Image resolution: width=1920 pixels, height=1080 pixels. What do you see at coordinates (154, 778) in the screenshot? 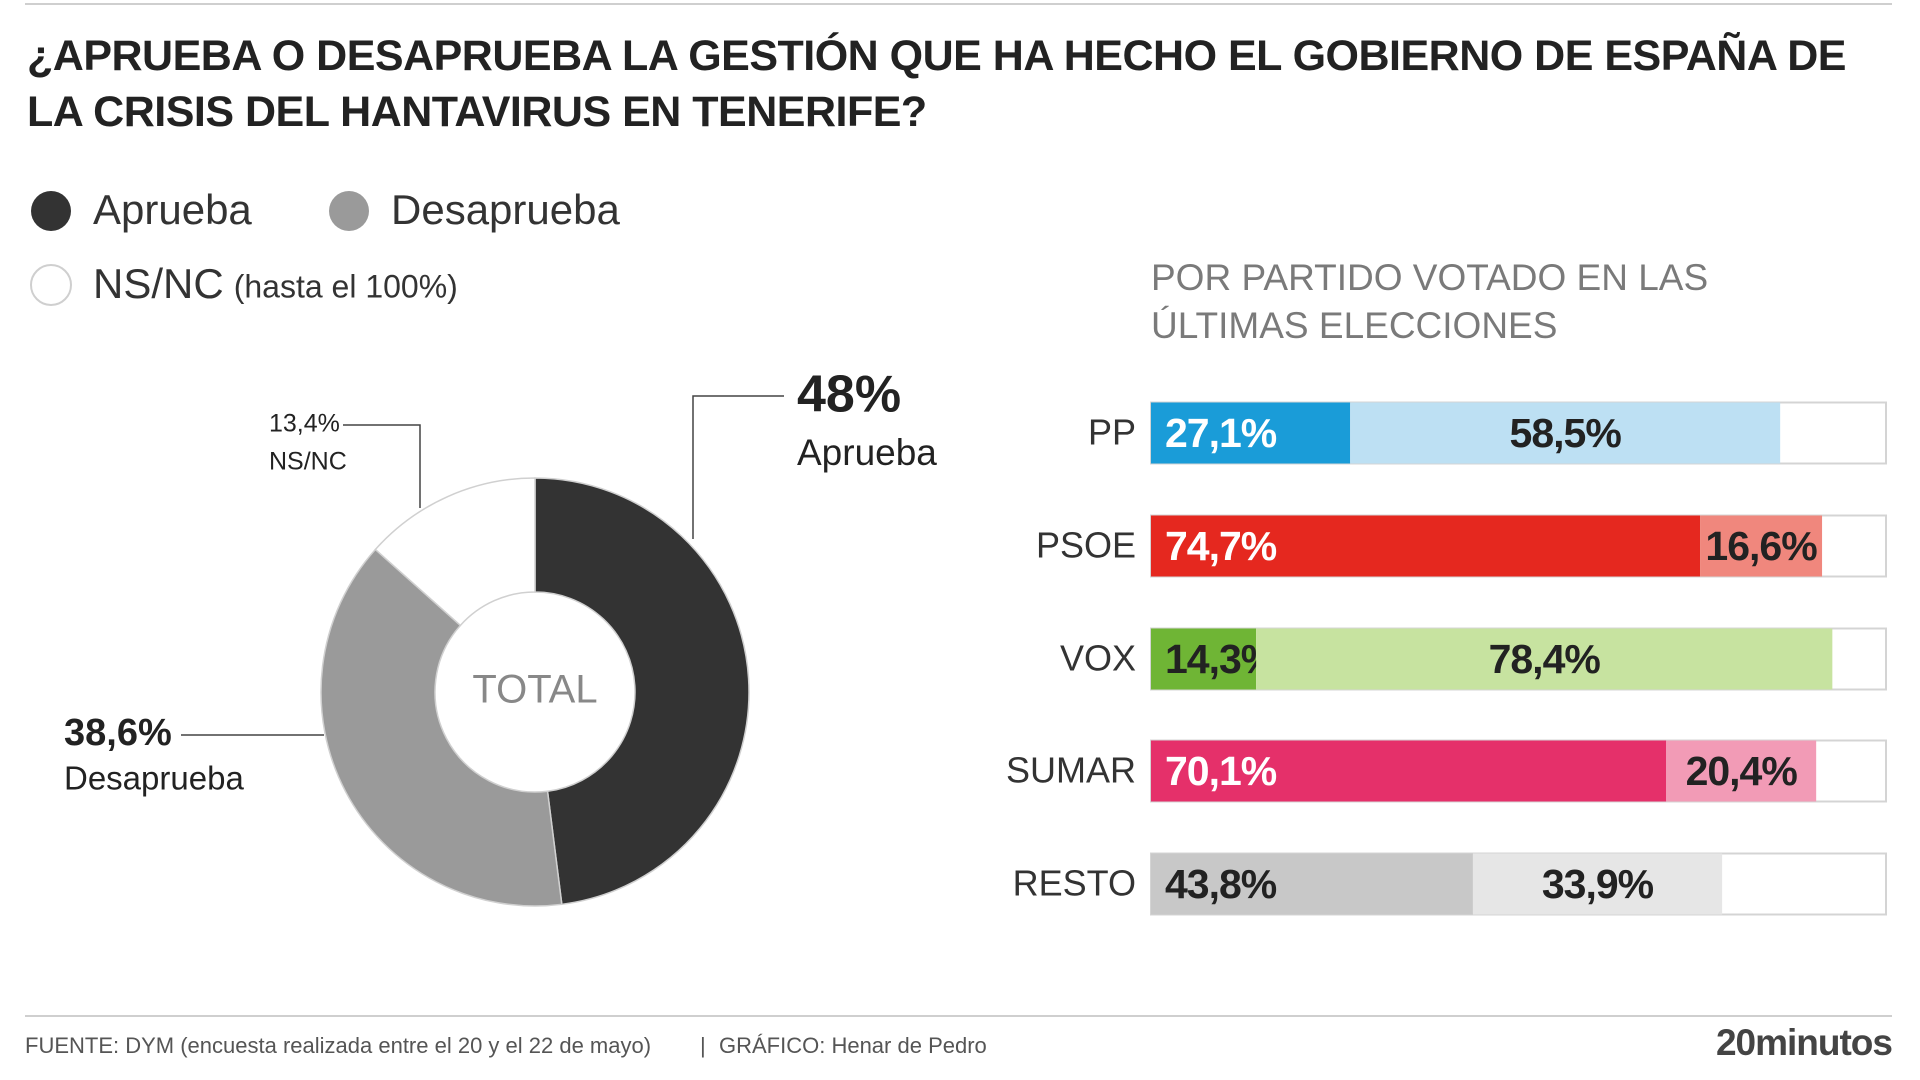
I see `category-label: Desaprueba` at bounding box center [154, 778].